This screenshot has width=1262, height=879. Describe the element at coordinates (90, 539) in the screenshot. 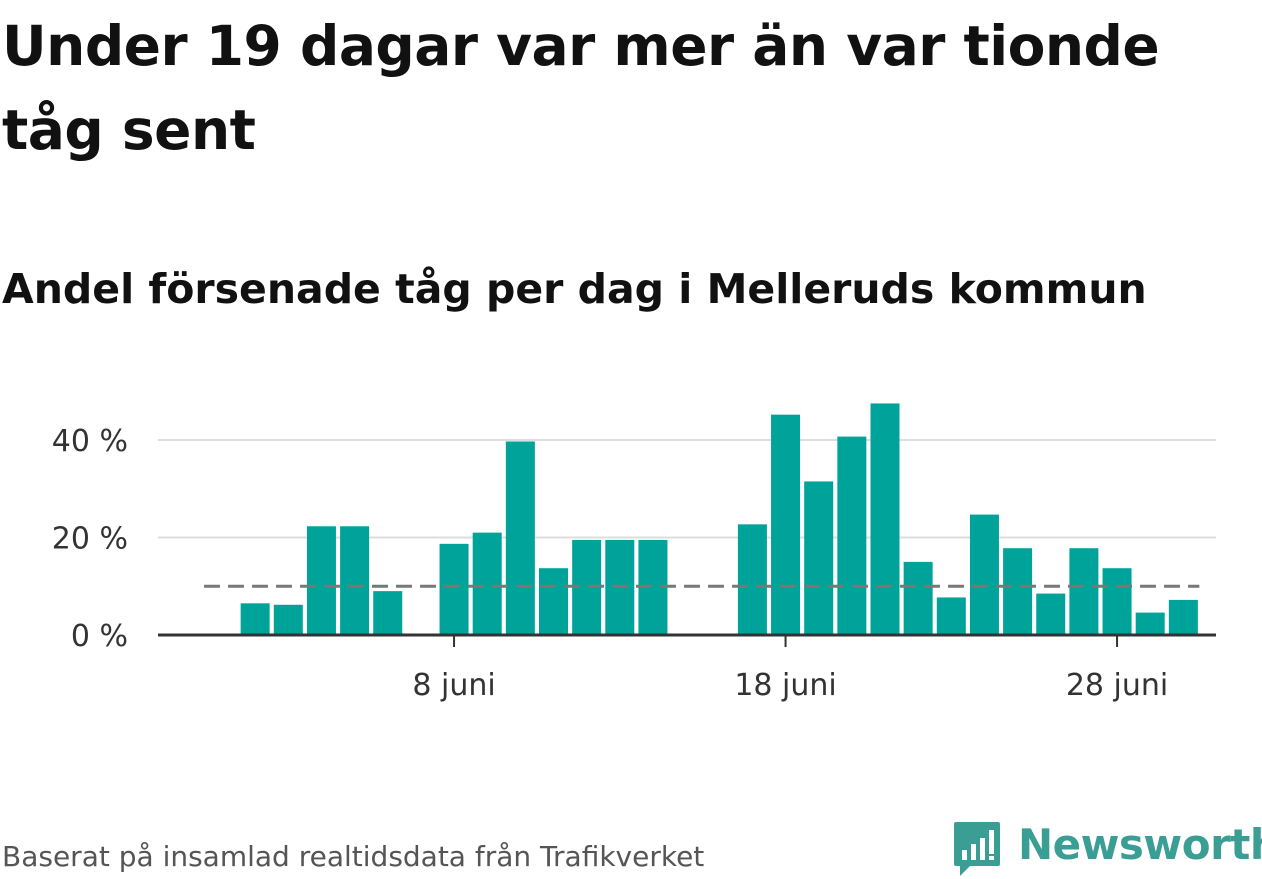

I see `y-tick-label: 20 %` at that location.